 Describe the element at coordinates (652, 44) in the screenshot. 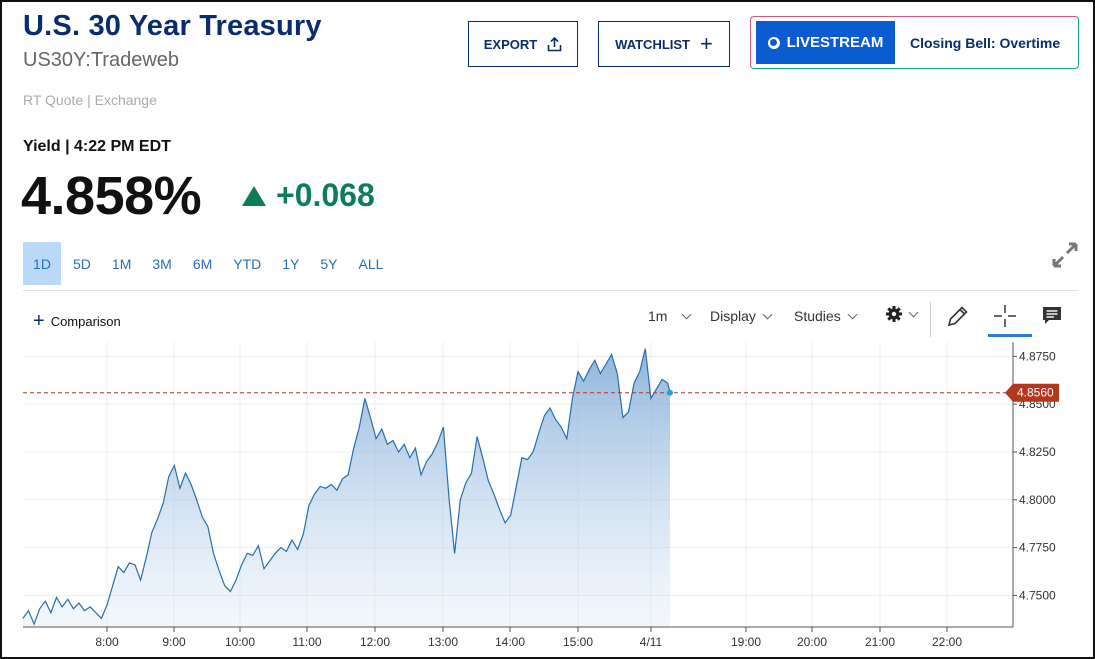

I see `watchlist-label: WATCHLIST` at that location.